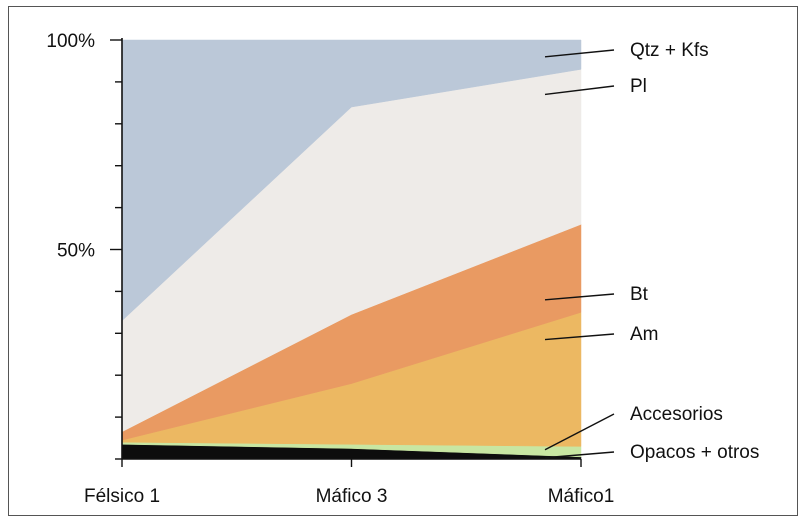  What do you see at coordinates (581, 496) in the screenshot?
I see `x-tick-label: Máfico1` at bounding box center [581, 496].